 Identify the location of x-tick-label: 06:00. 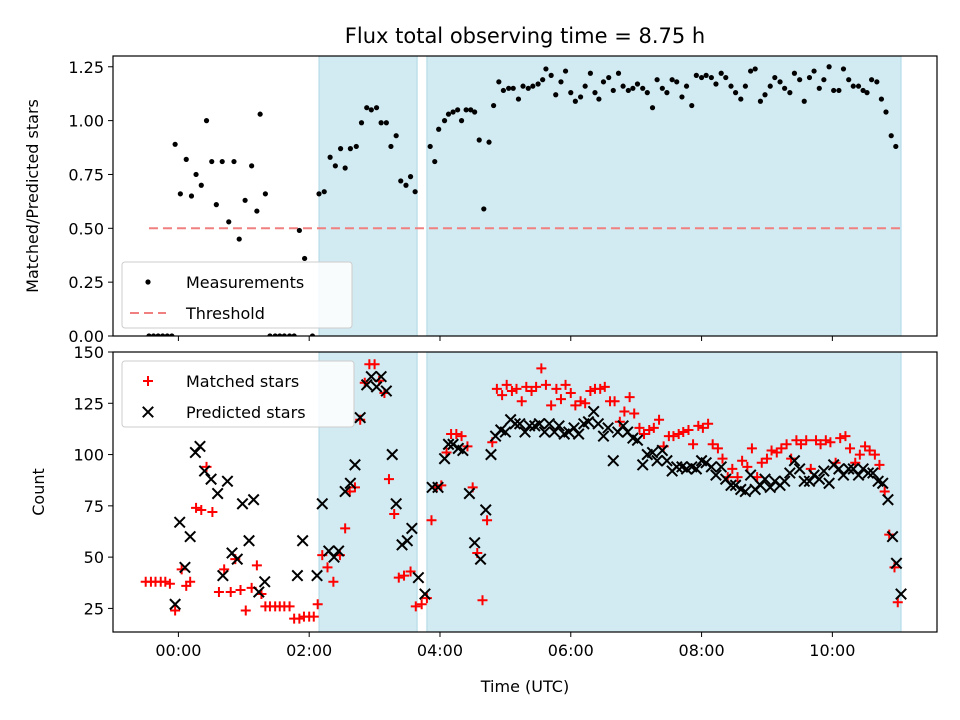
(571, 650).